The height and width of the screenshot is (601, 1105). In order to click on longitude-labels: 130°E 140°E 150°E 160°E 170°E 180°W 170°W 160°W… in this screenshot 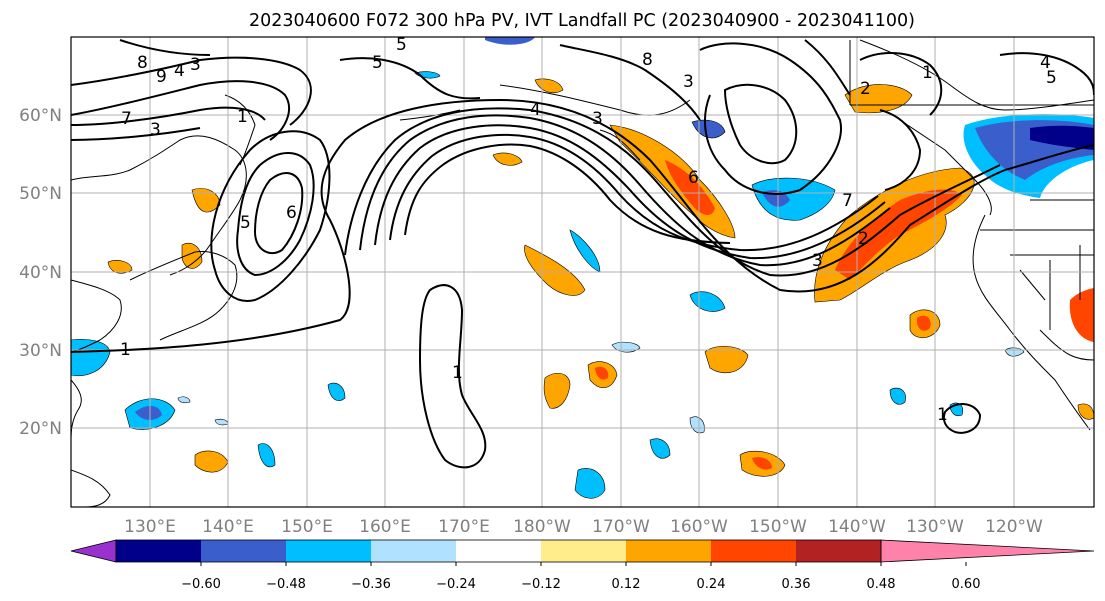, I will do `click(583, 527)`.